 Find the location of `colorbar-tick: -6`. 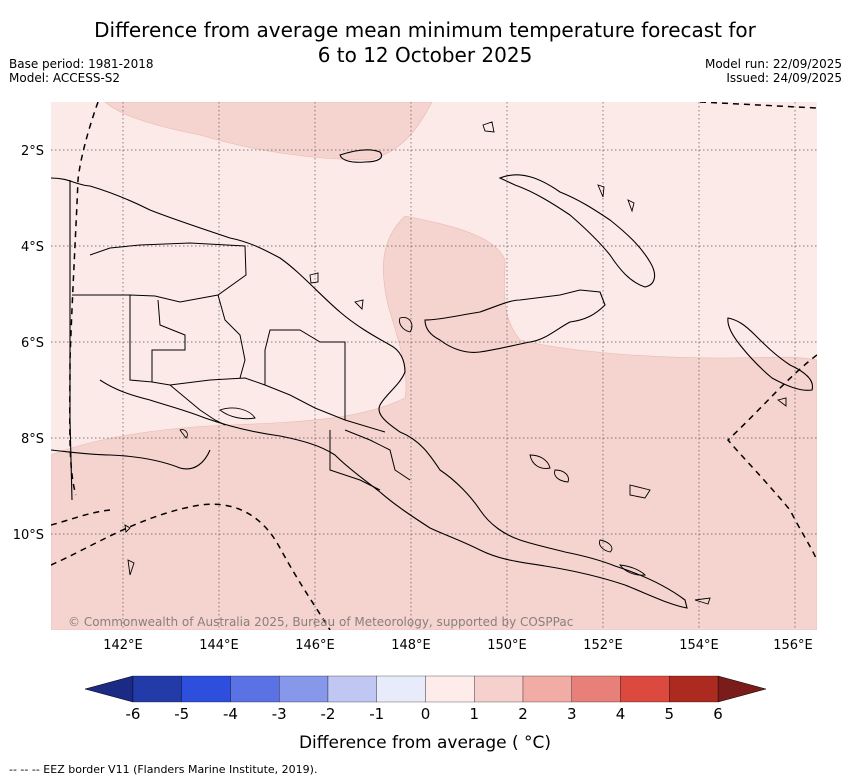

colorbar-tick: -6 is located at coordinates (133, 714).